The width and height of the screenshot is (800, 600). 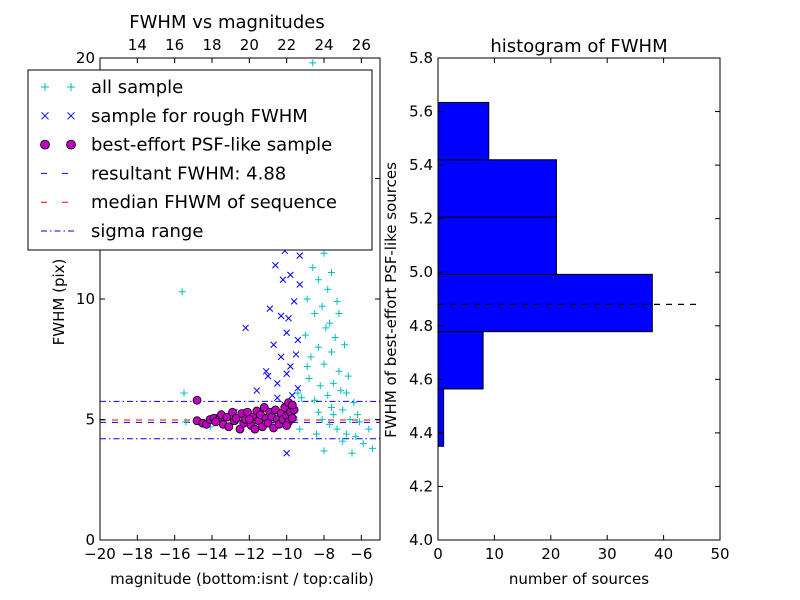 I want to click on histogram-y-tick-label: 4.6, so click(x=421, y=379).